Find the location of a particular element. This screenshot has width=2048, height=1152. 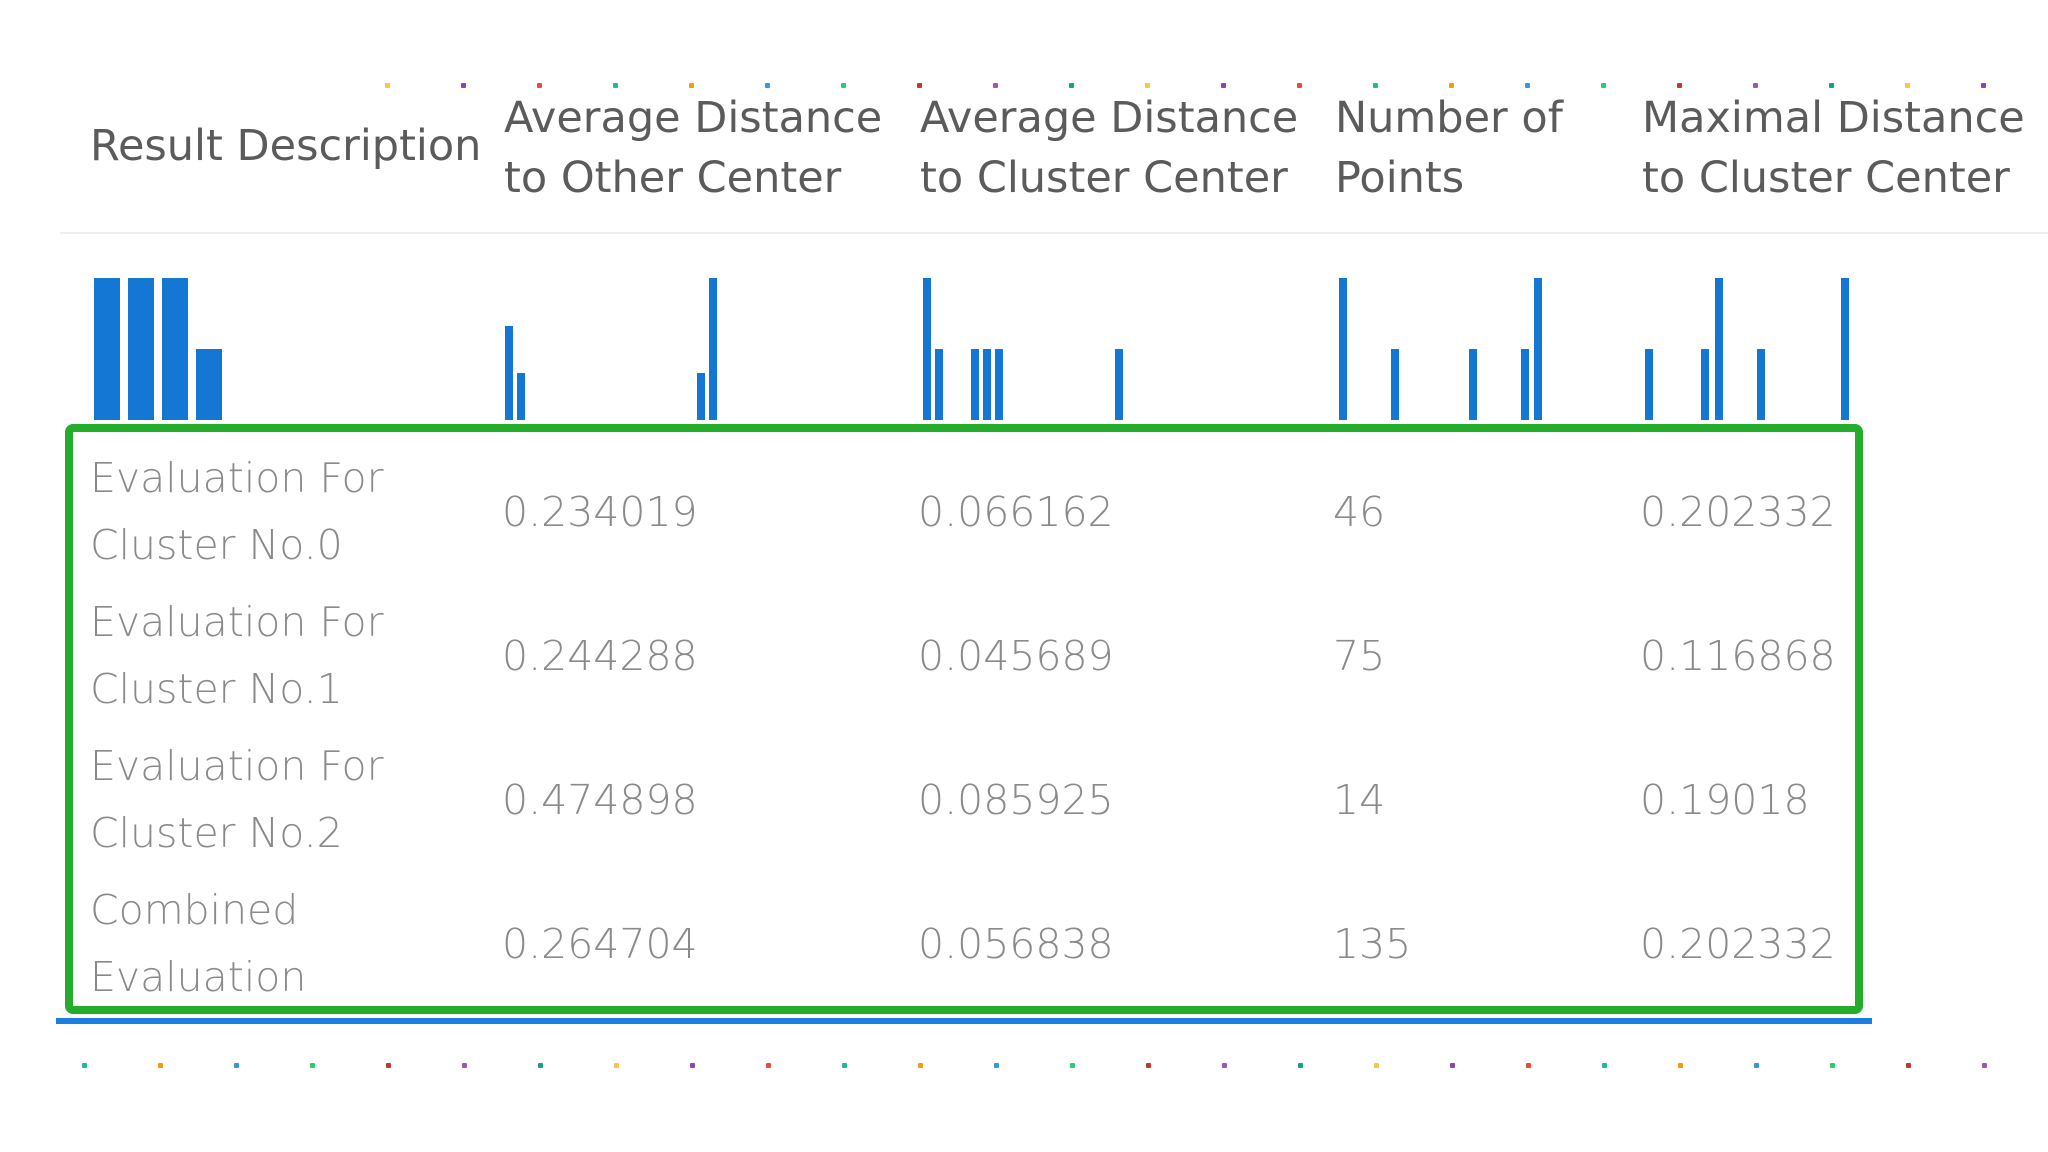

cell-number-of-points: 46 is located at coordinates (1359, 512).